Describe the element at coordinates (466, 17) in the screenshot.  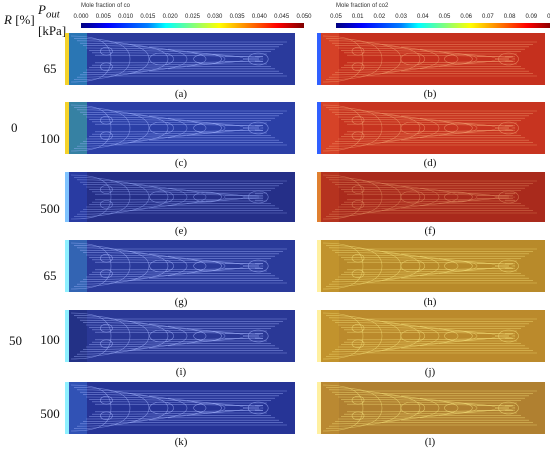
I see `colorbar-tick-label: 0.06` at that location.